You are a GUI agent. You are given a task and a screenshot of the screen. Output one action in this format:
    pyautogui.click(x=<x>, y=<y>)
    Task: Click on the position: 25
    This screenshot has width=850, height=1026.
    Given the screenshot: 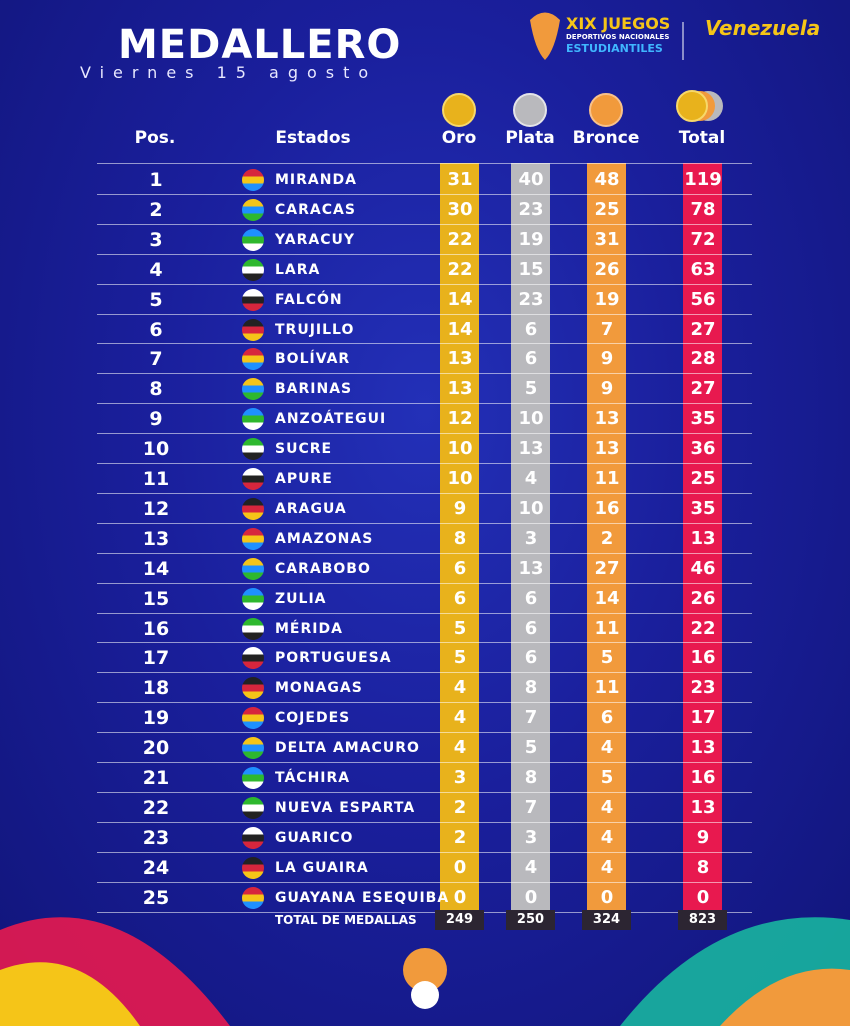 What is the action you would take?
    pyautogui.click(x=156, y=897)
    